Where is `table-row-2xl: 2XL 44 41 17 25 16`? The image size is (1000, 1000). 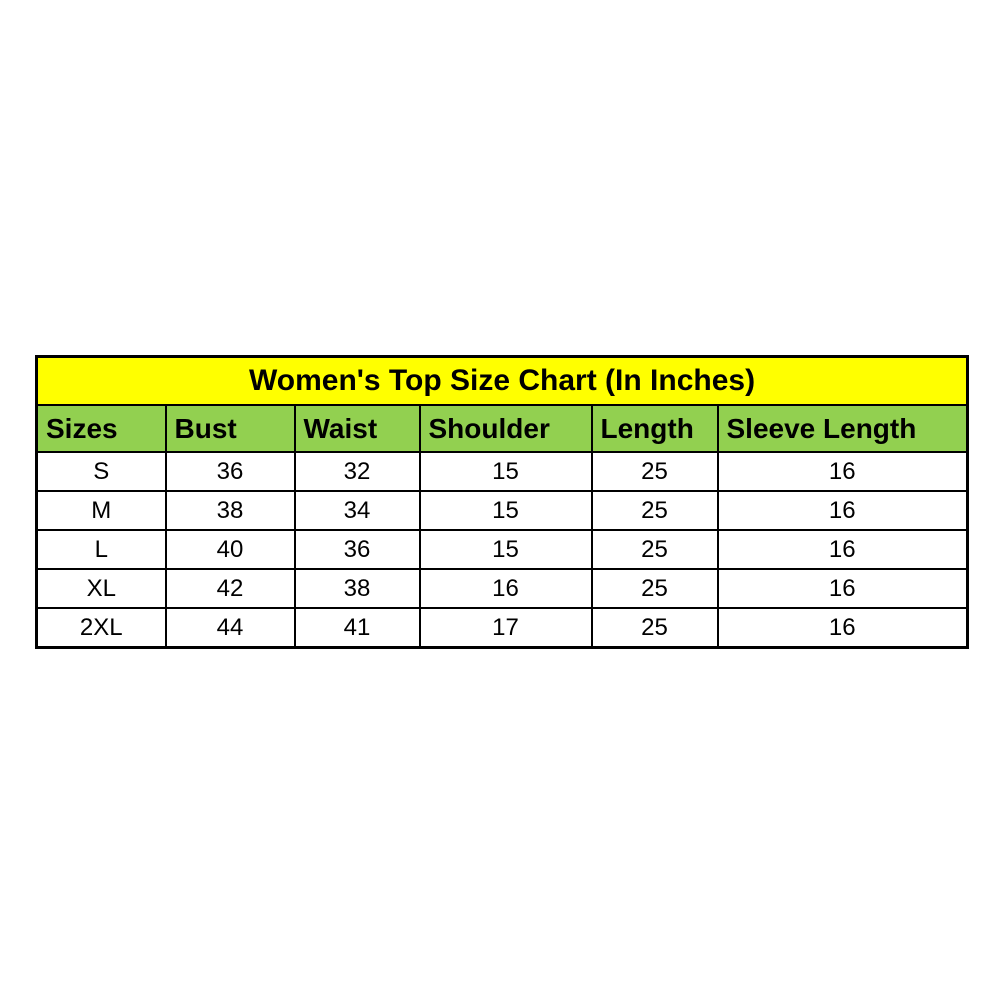
table-row-2xl: 2XL 44 41 17 25 16 is located at coordinates (502, 628).